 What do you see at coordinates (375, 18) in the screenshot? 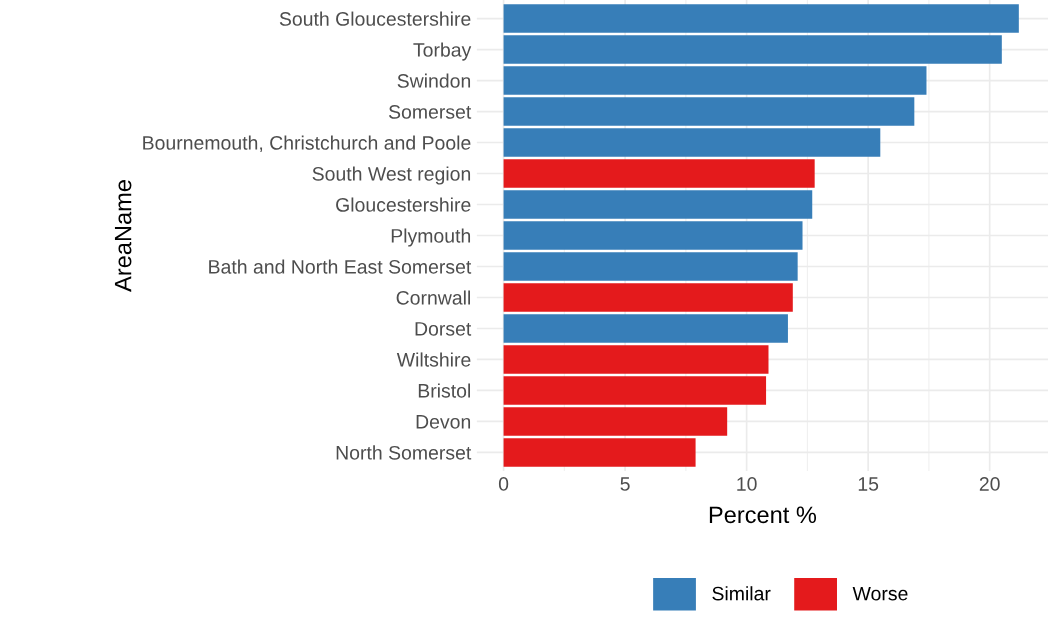
I see `y-tick-label: South Gloucestershire` at bounding box center [375, 18].